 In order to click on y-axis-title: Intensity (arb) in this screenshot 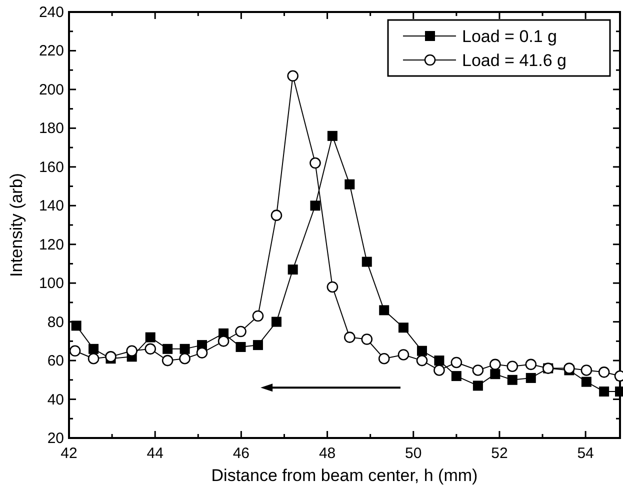, I will do `click(16, 225)`.